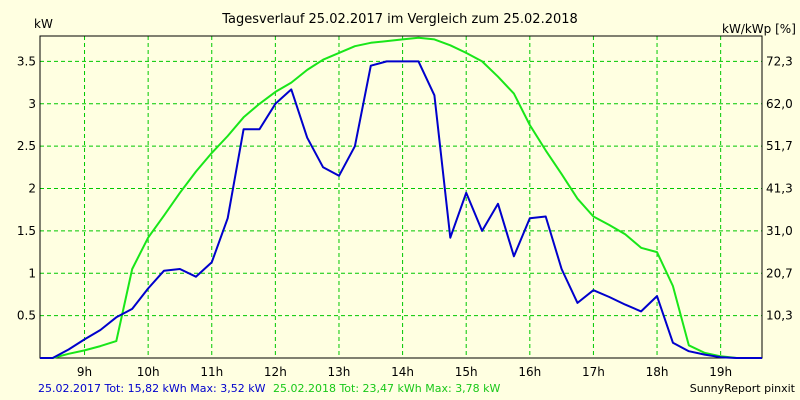  Describe the element at coordinates (466, 372) in the screenshot. I see `x-tick-label-15h: 15h` at that location.